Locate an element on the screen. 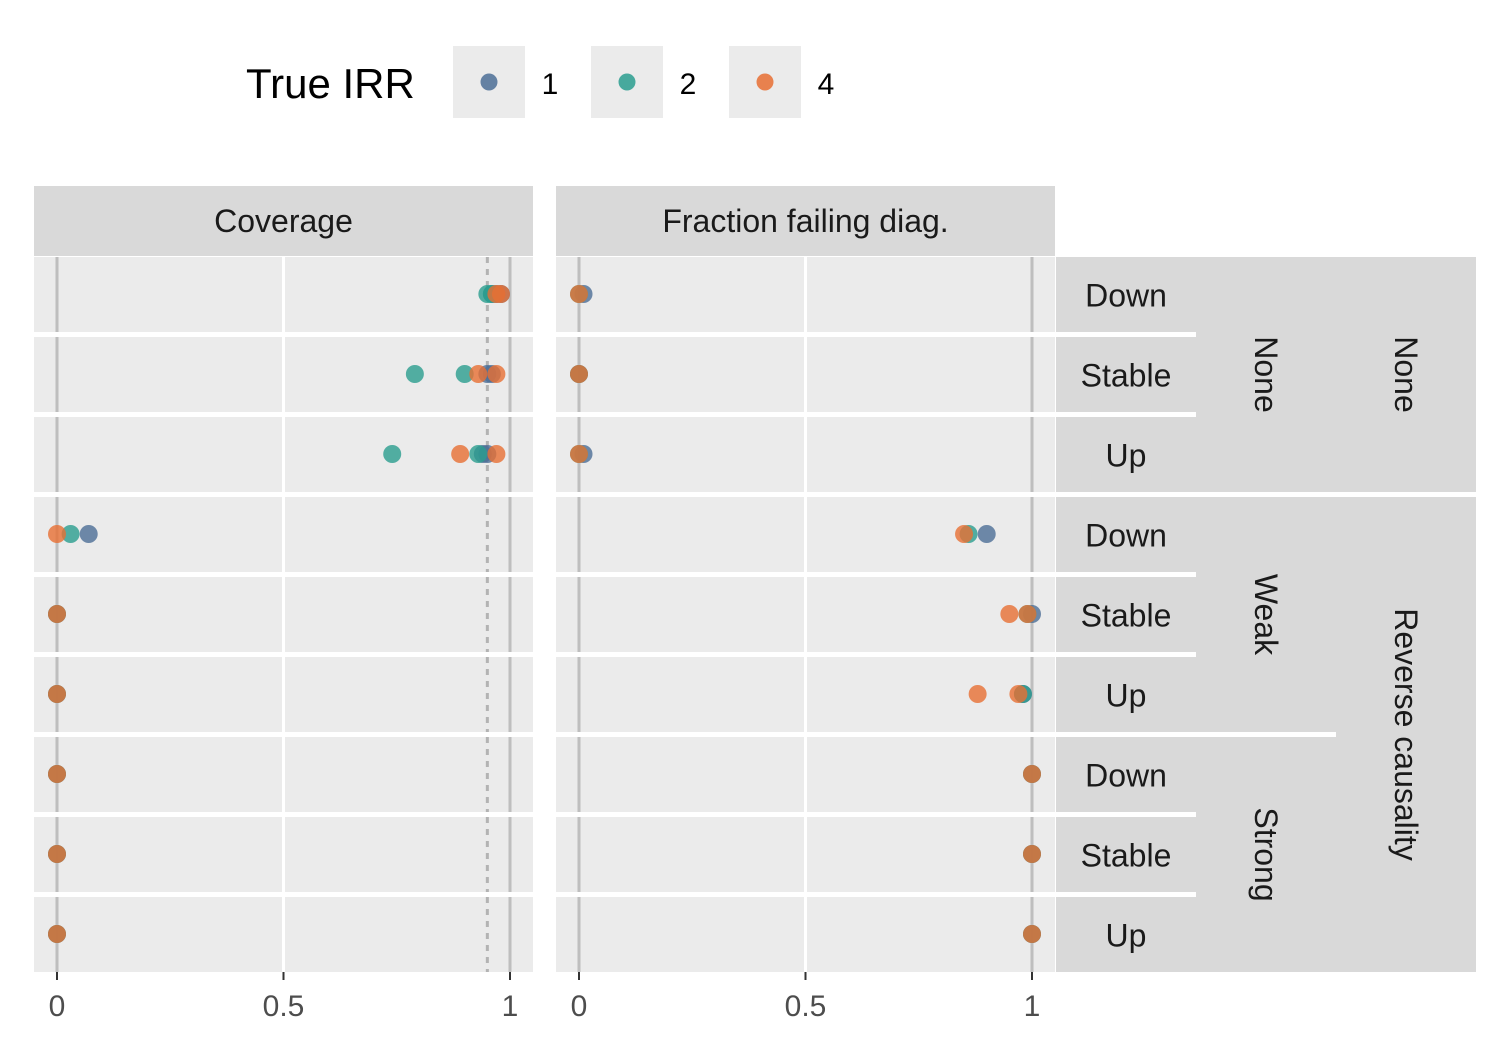 This screenshot has width=1500, height=1050. strength-strip-label: Weak is located at coordinates (1266, 615).